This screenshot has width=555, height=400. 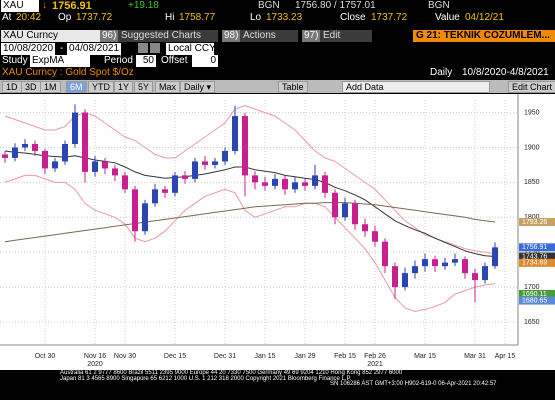 I want to click on period-button: Max, so click(x=168, y=87).